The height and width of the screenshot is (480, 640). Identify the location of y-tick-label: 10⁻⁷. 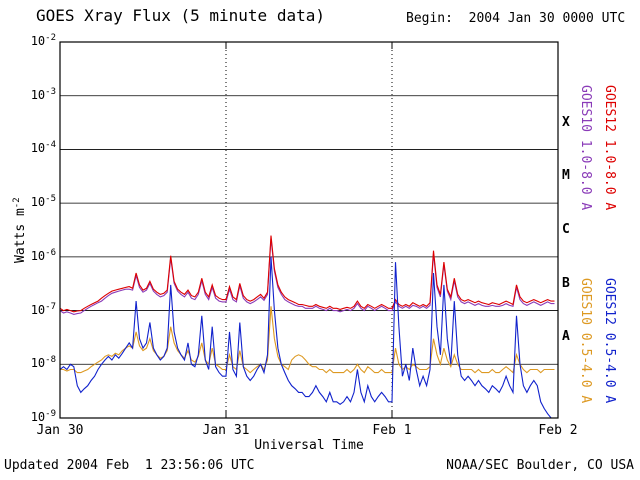
(43, 309).